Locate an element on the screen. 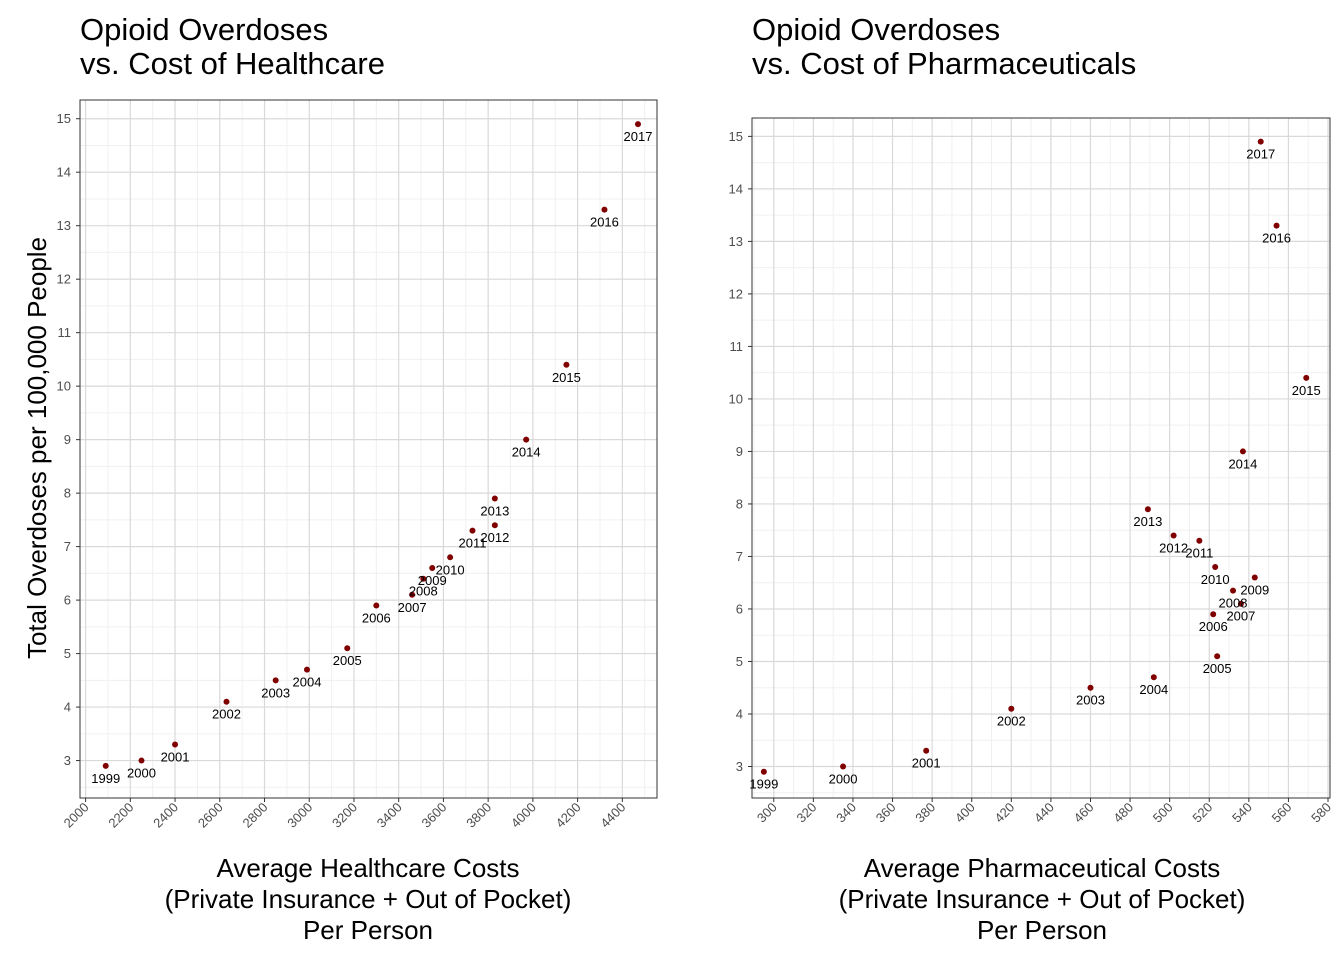  data-label-2000: 2000 is located at coordinates (843, 778).